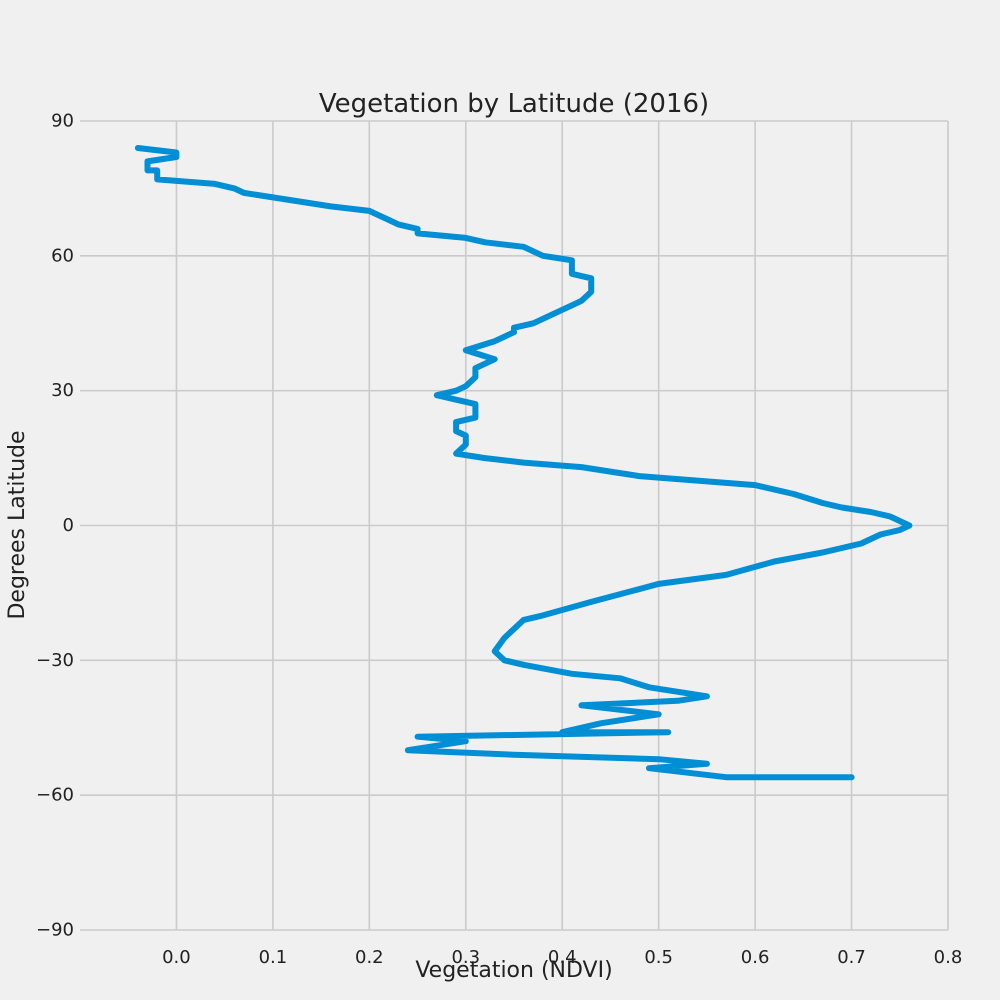 The width and height of the screenshot is (1000, 1000). What do you see at coordinates (755, 957) in the screenshot?
I see `x-tick-label: 0.6` at bounding box center [755, 957].